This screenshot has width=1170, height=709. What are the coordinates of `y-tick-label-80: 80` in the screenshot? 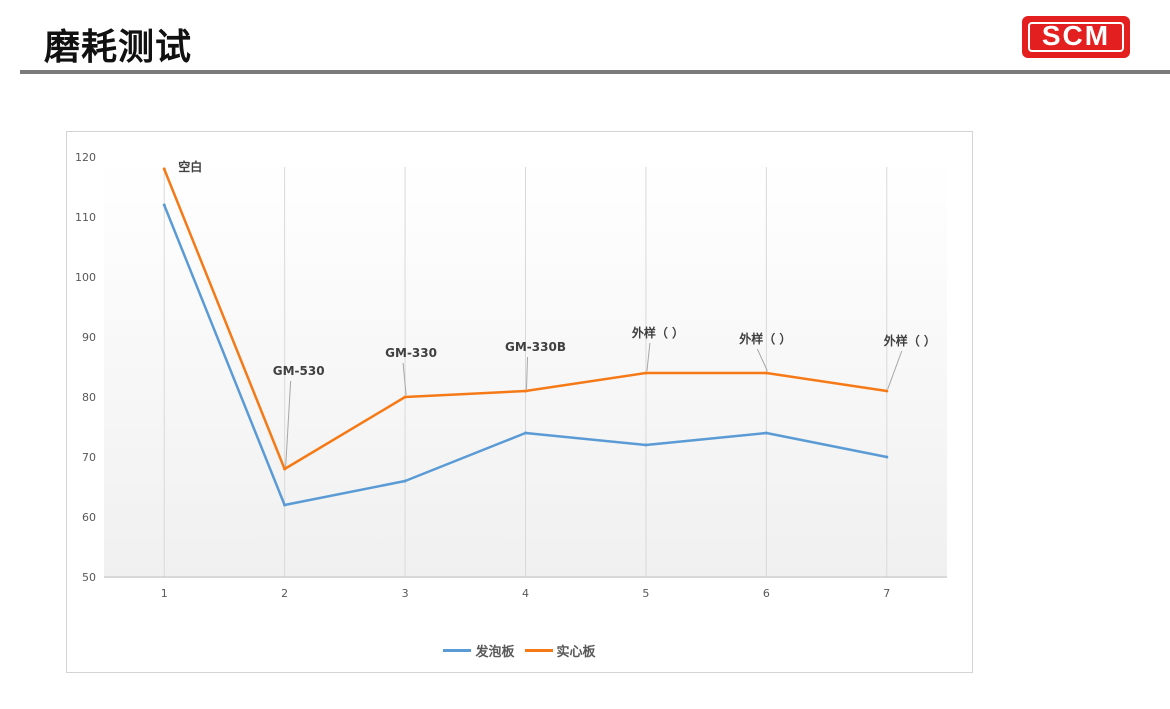 It's located at (89, 397).